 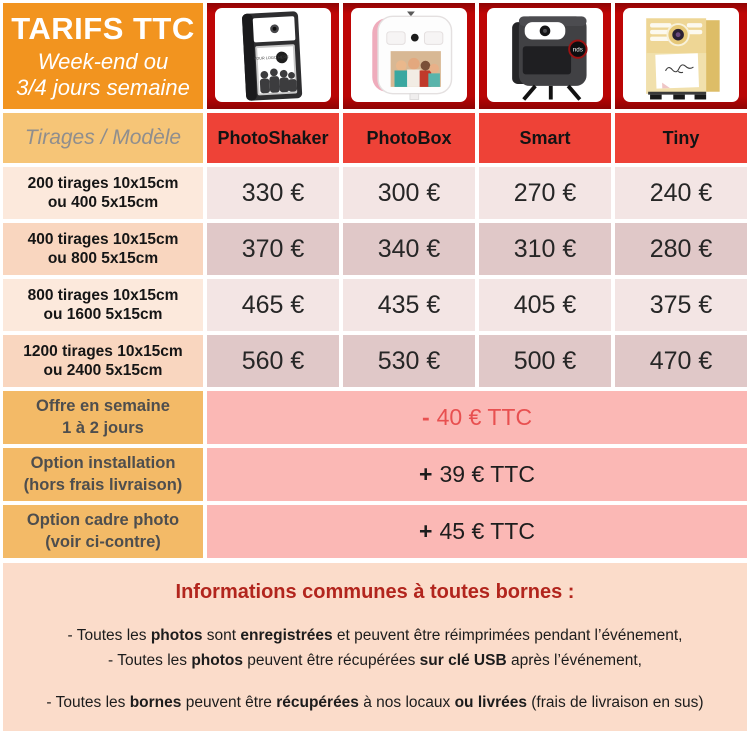 I want to click on column-header-smart: Smart, so click(x=545, y=138).